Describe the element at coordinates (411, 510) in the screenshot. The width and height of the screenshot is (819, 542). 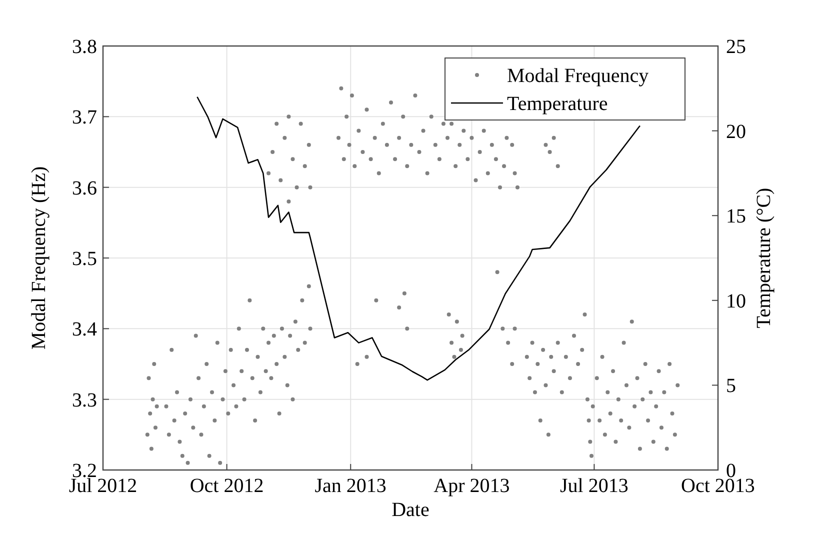
I see `x-axis-title: Date` at that location.